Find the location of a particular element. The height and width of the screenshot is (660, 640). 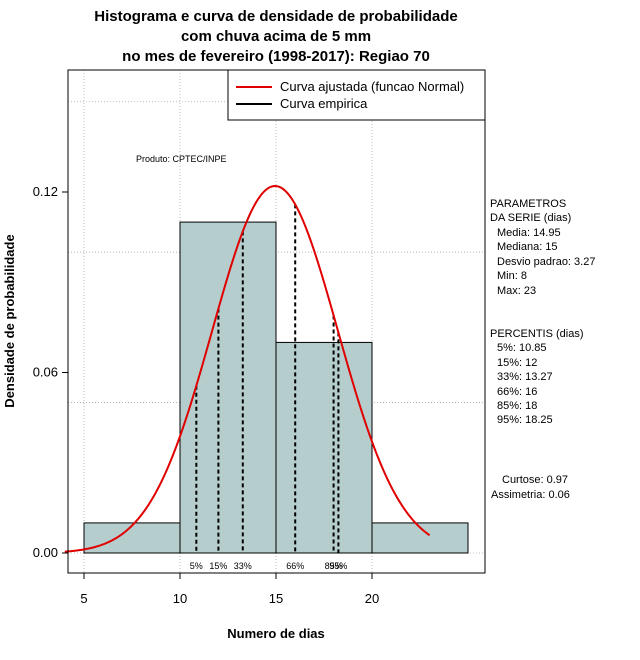

product-label: Produto: CPTEC/INPE is located at coordinates (181, 159).